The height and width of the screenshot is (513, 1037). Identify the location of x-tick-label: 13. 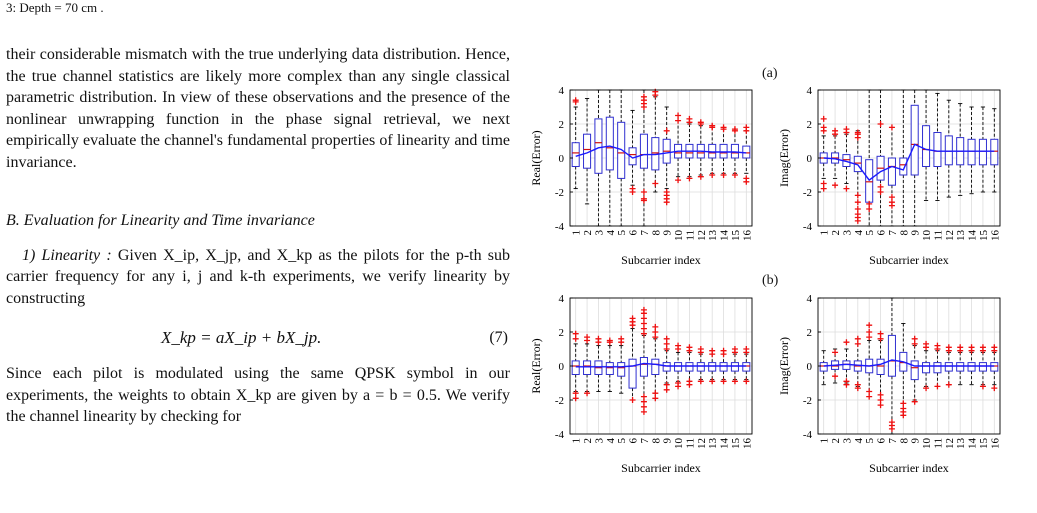
(961, 444).